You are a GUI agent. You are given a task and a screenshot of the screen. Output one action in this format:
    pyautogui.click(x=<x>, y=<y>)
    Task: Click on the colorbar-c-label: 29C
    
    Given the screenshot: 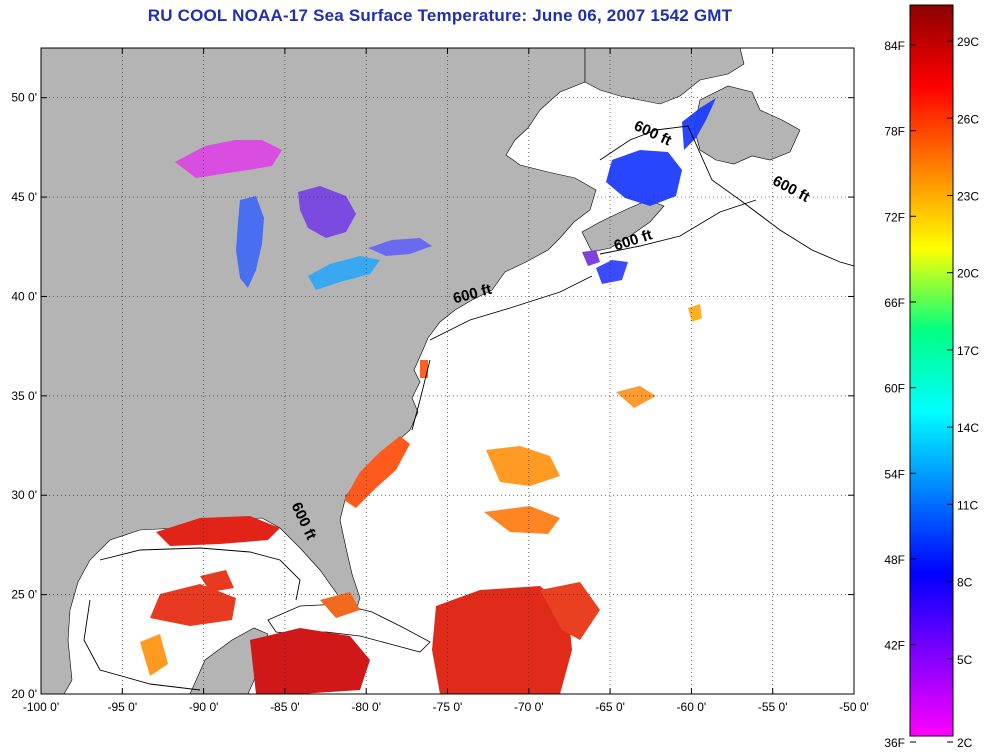 What is the action you would take?
    pyautogui.click(x=968, y=42)
    